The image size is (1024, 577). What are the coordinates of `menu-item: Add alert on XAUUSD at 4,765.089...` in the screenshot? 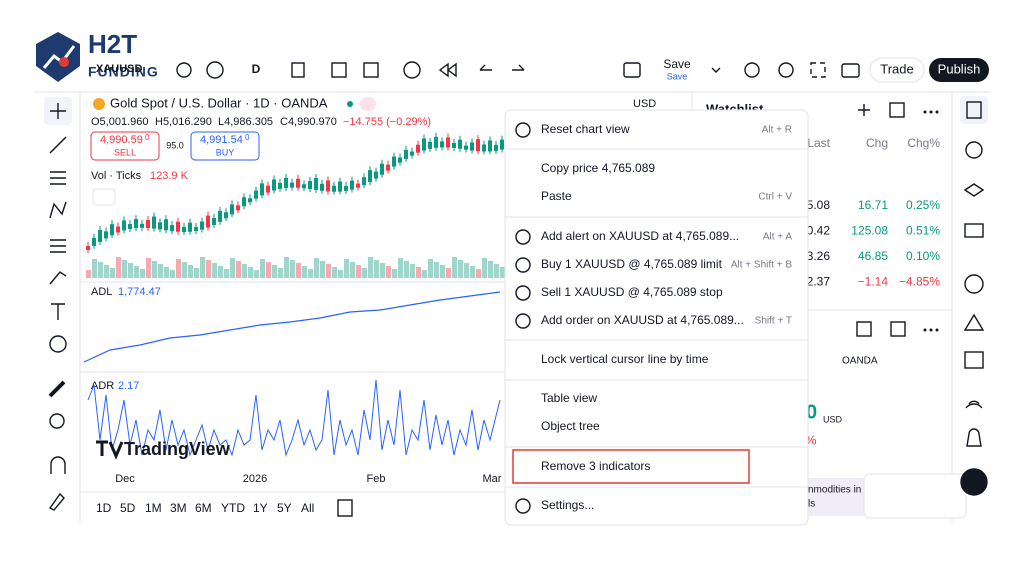 It's located at (640, 236).